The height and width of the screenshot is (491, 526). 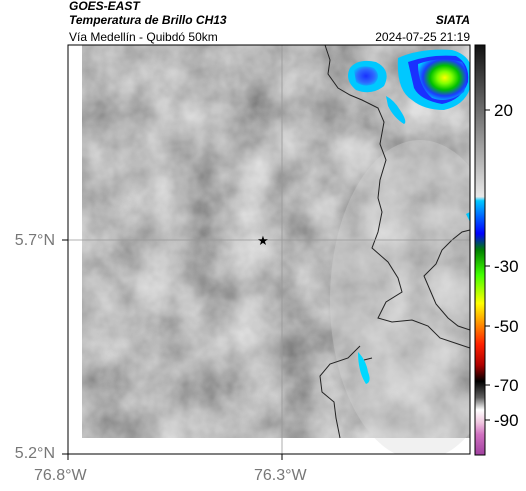 What do you see at coordinates (452, 20) in the screenshot?
I see `organization-label: SIATA` at bounding box center [452, 20].